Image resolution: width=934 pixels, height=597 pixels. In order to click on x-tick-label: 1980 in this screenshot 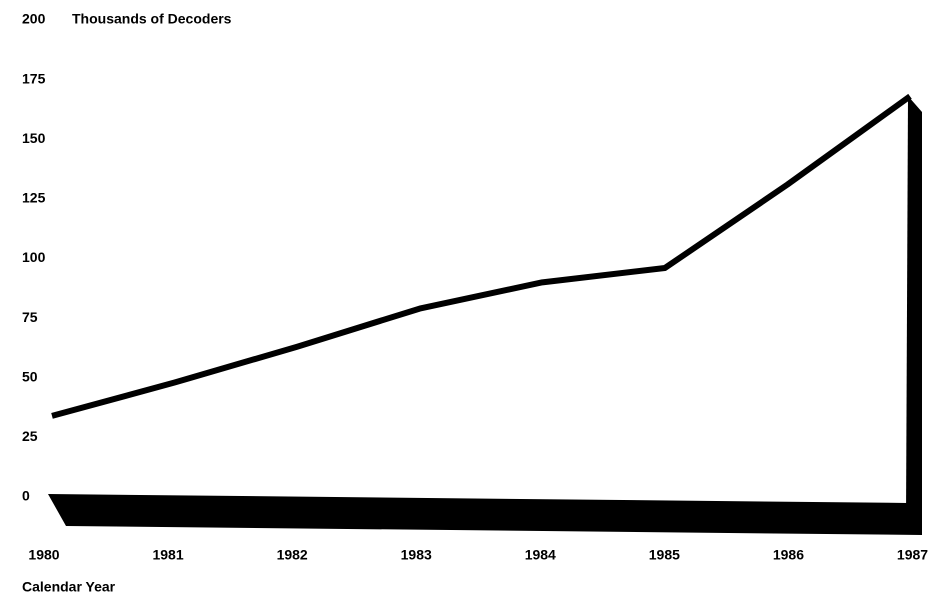, I will do `click(43, 555)`.